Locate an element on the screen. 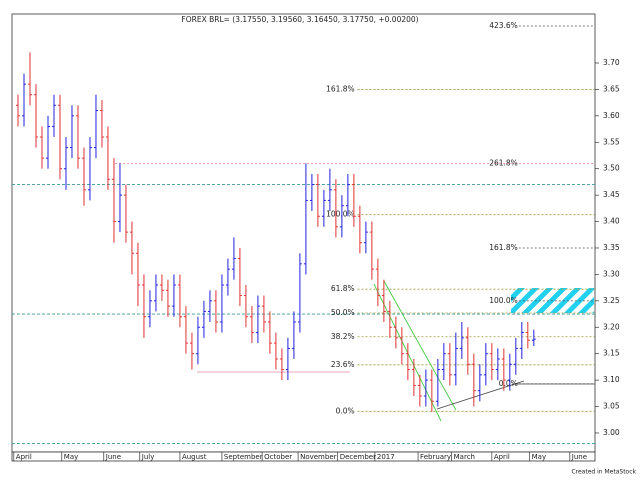  y-tick-label: 3.15 is located at coordinates (611, 353).